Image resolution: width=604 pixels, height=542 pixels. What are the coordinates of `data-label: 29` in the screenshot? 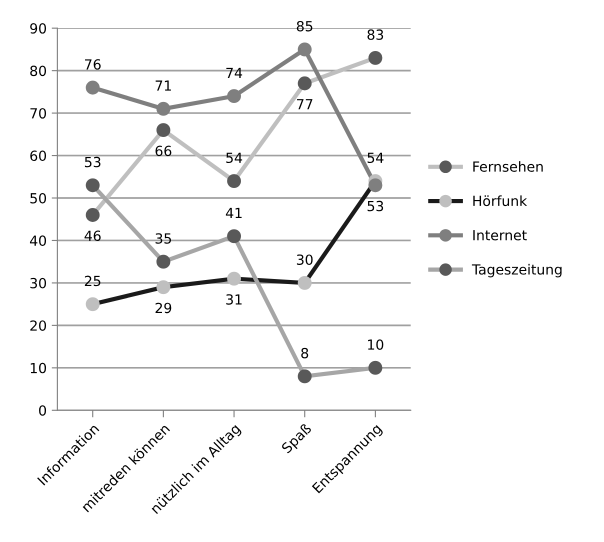 It's located at (164, 308).